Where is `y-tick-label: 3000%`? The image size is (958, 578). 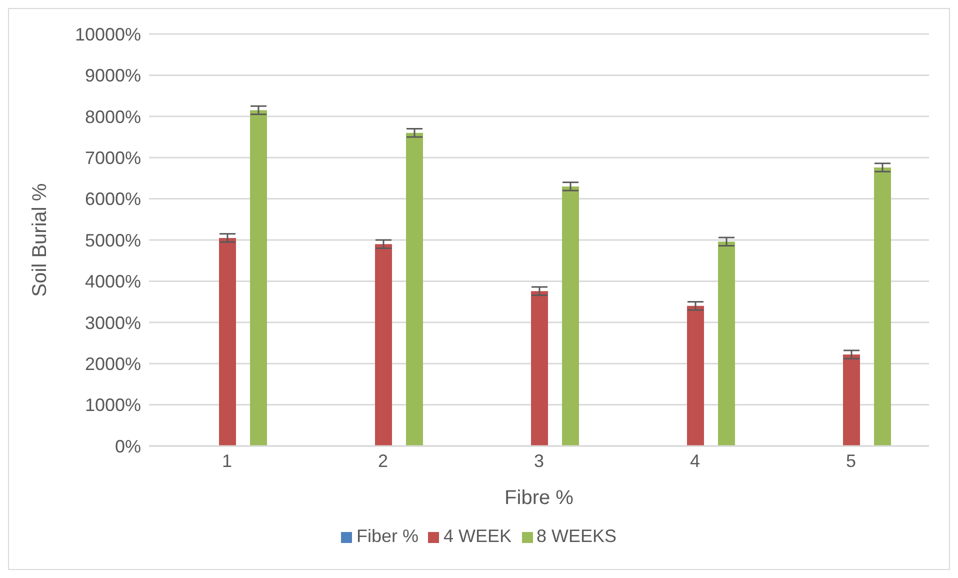 y-tick-label: 3000% is located at coordinates (112, 322).